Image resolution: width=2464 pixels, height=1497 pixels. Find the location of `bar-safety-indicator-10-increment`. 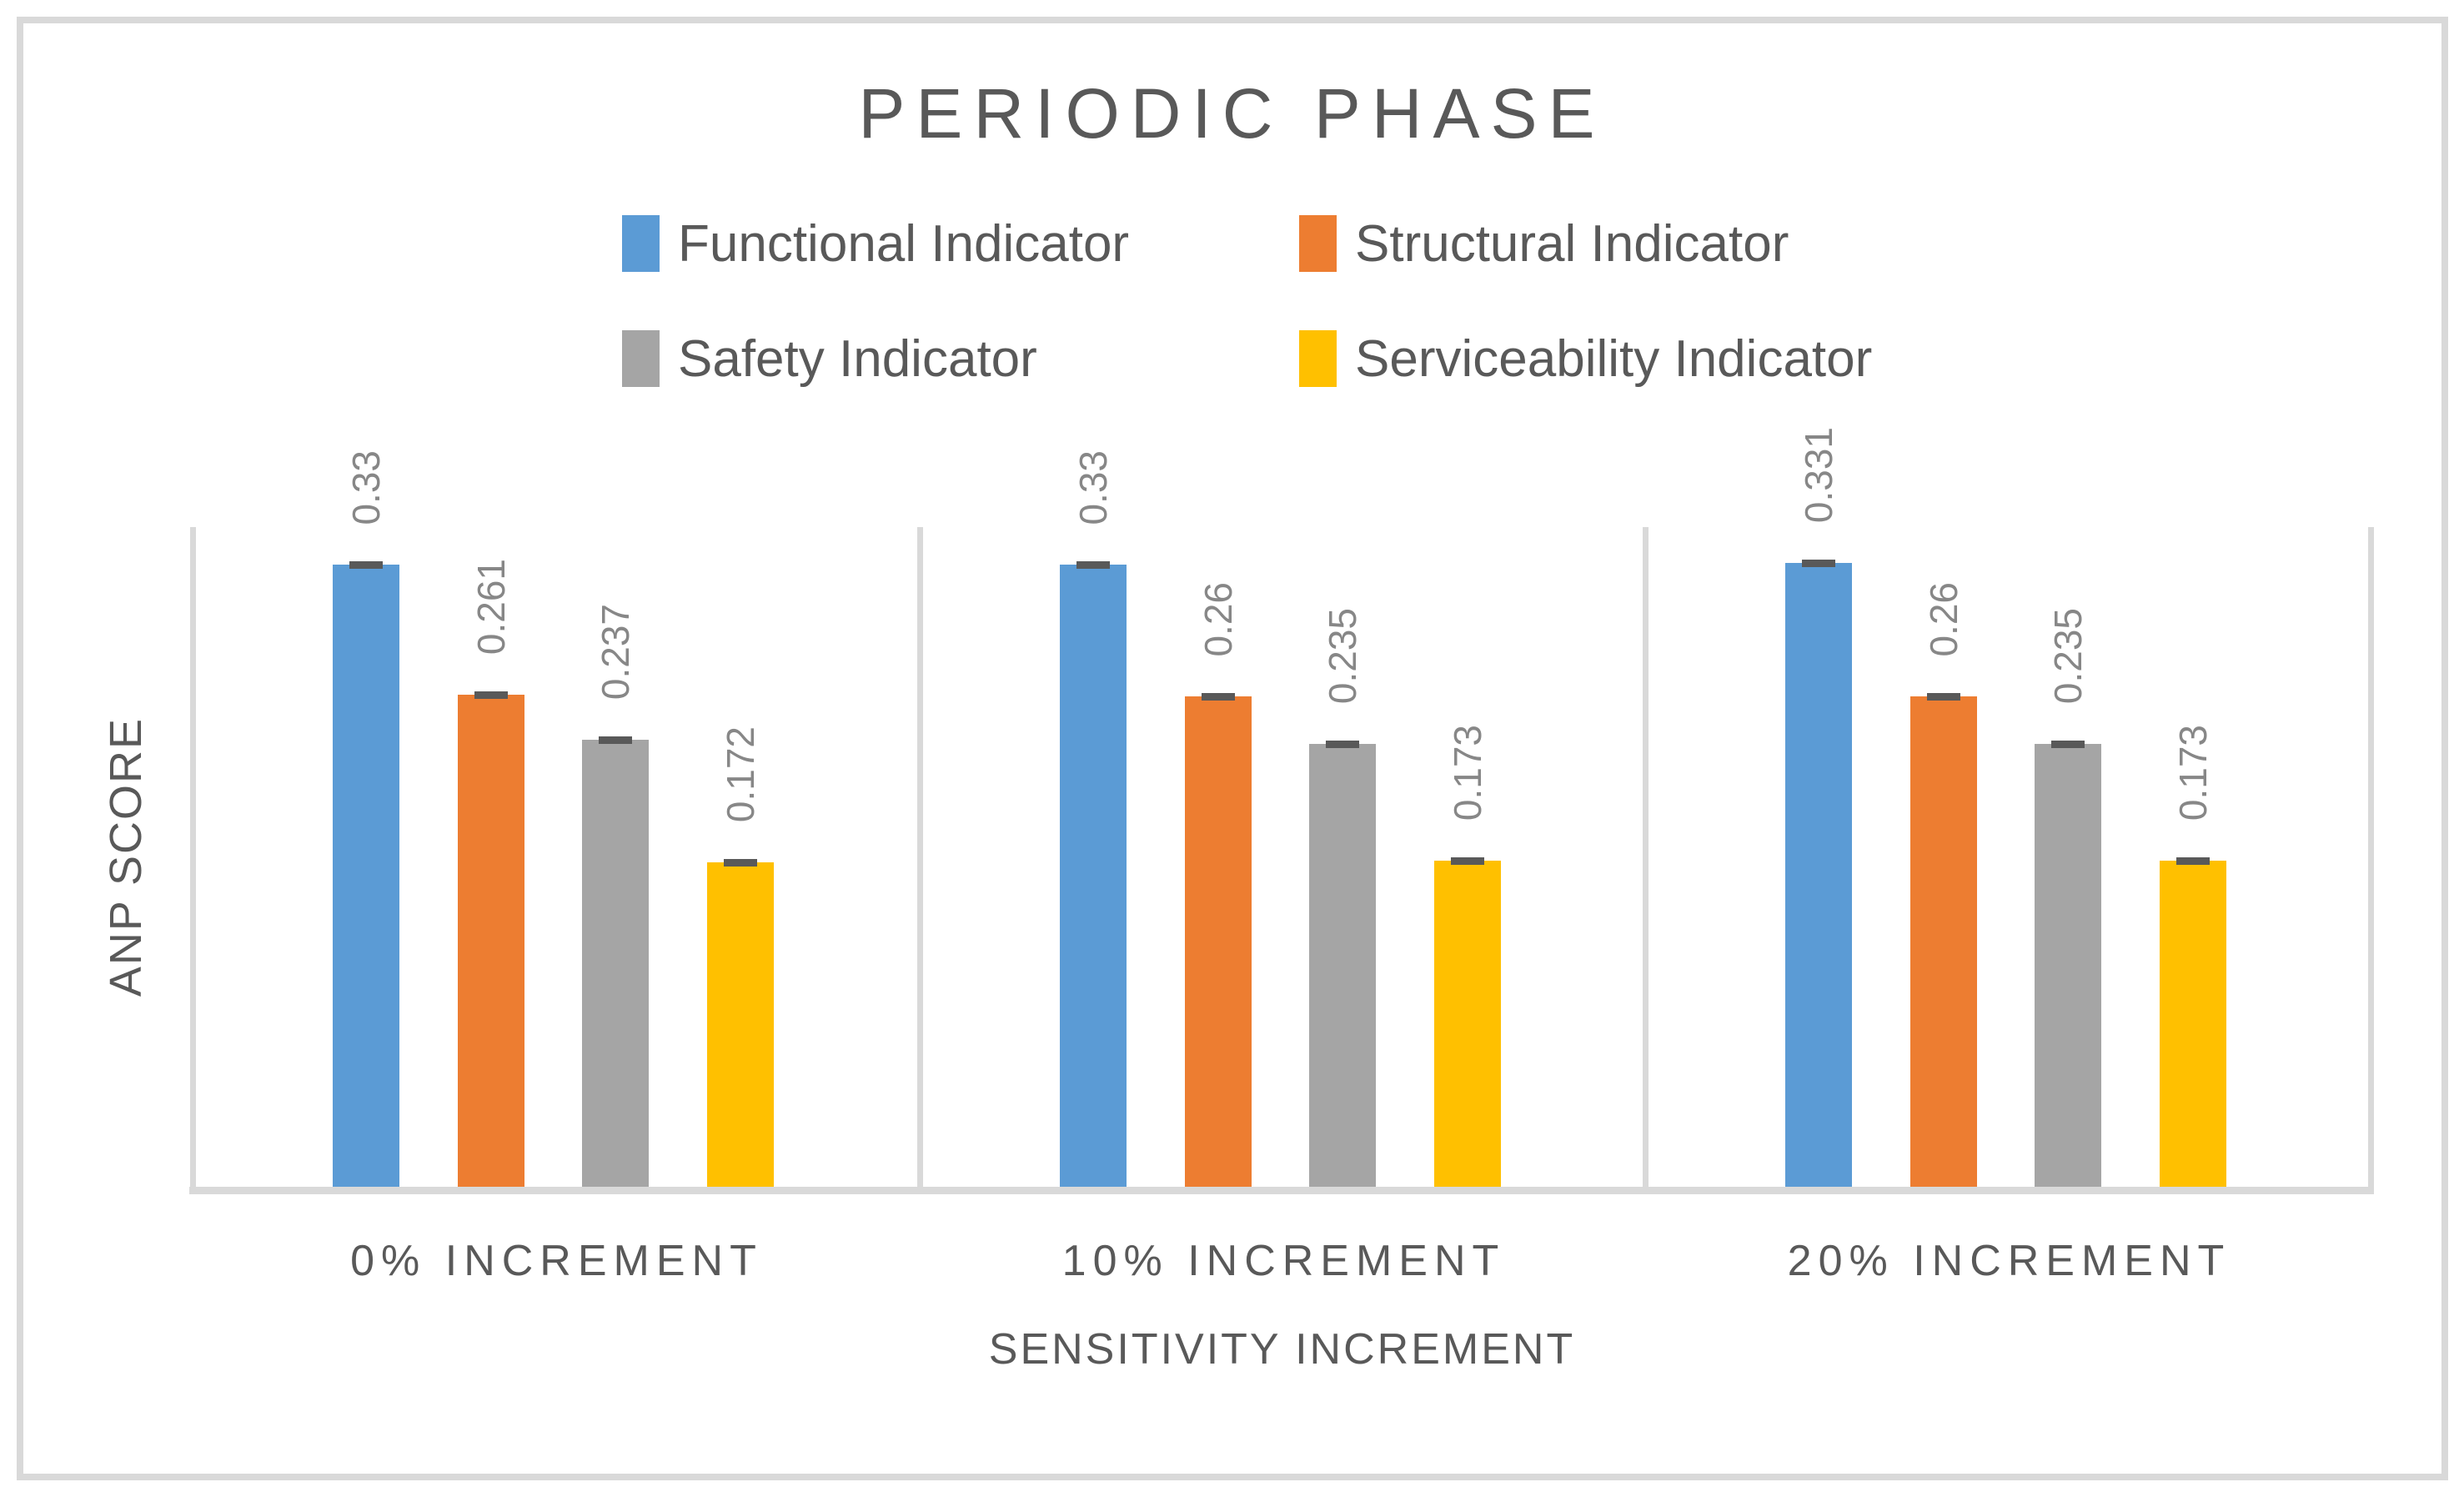

bar-safety-indicator-10-increment is located at coordinates (1342, 965).